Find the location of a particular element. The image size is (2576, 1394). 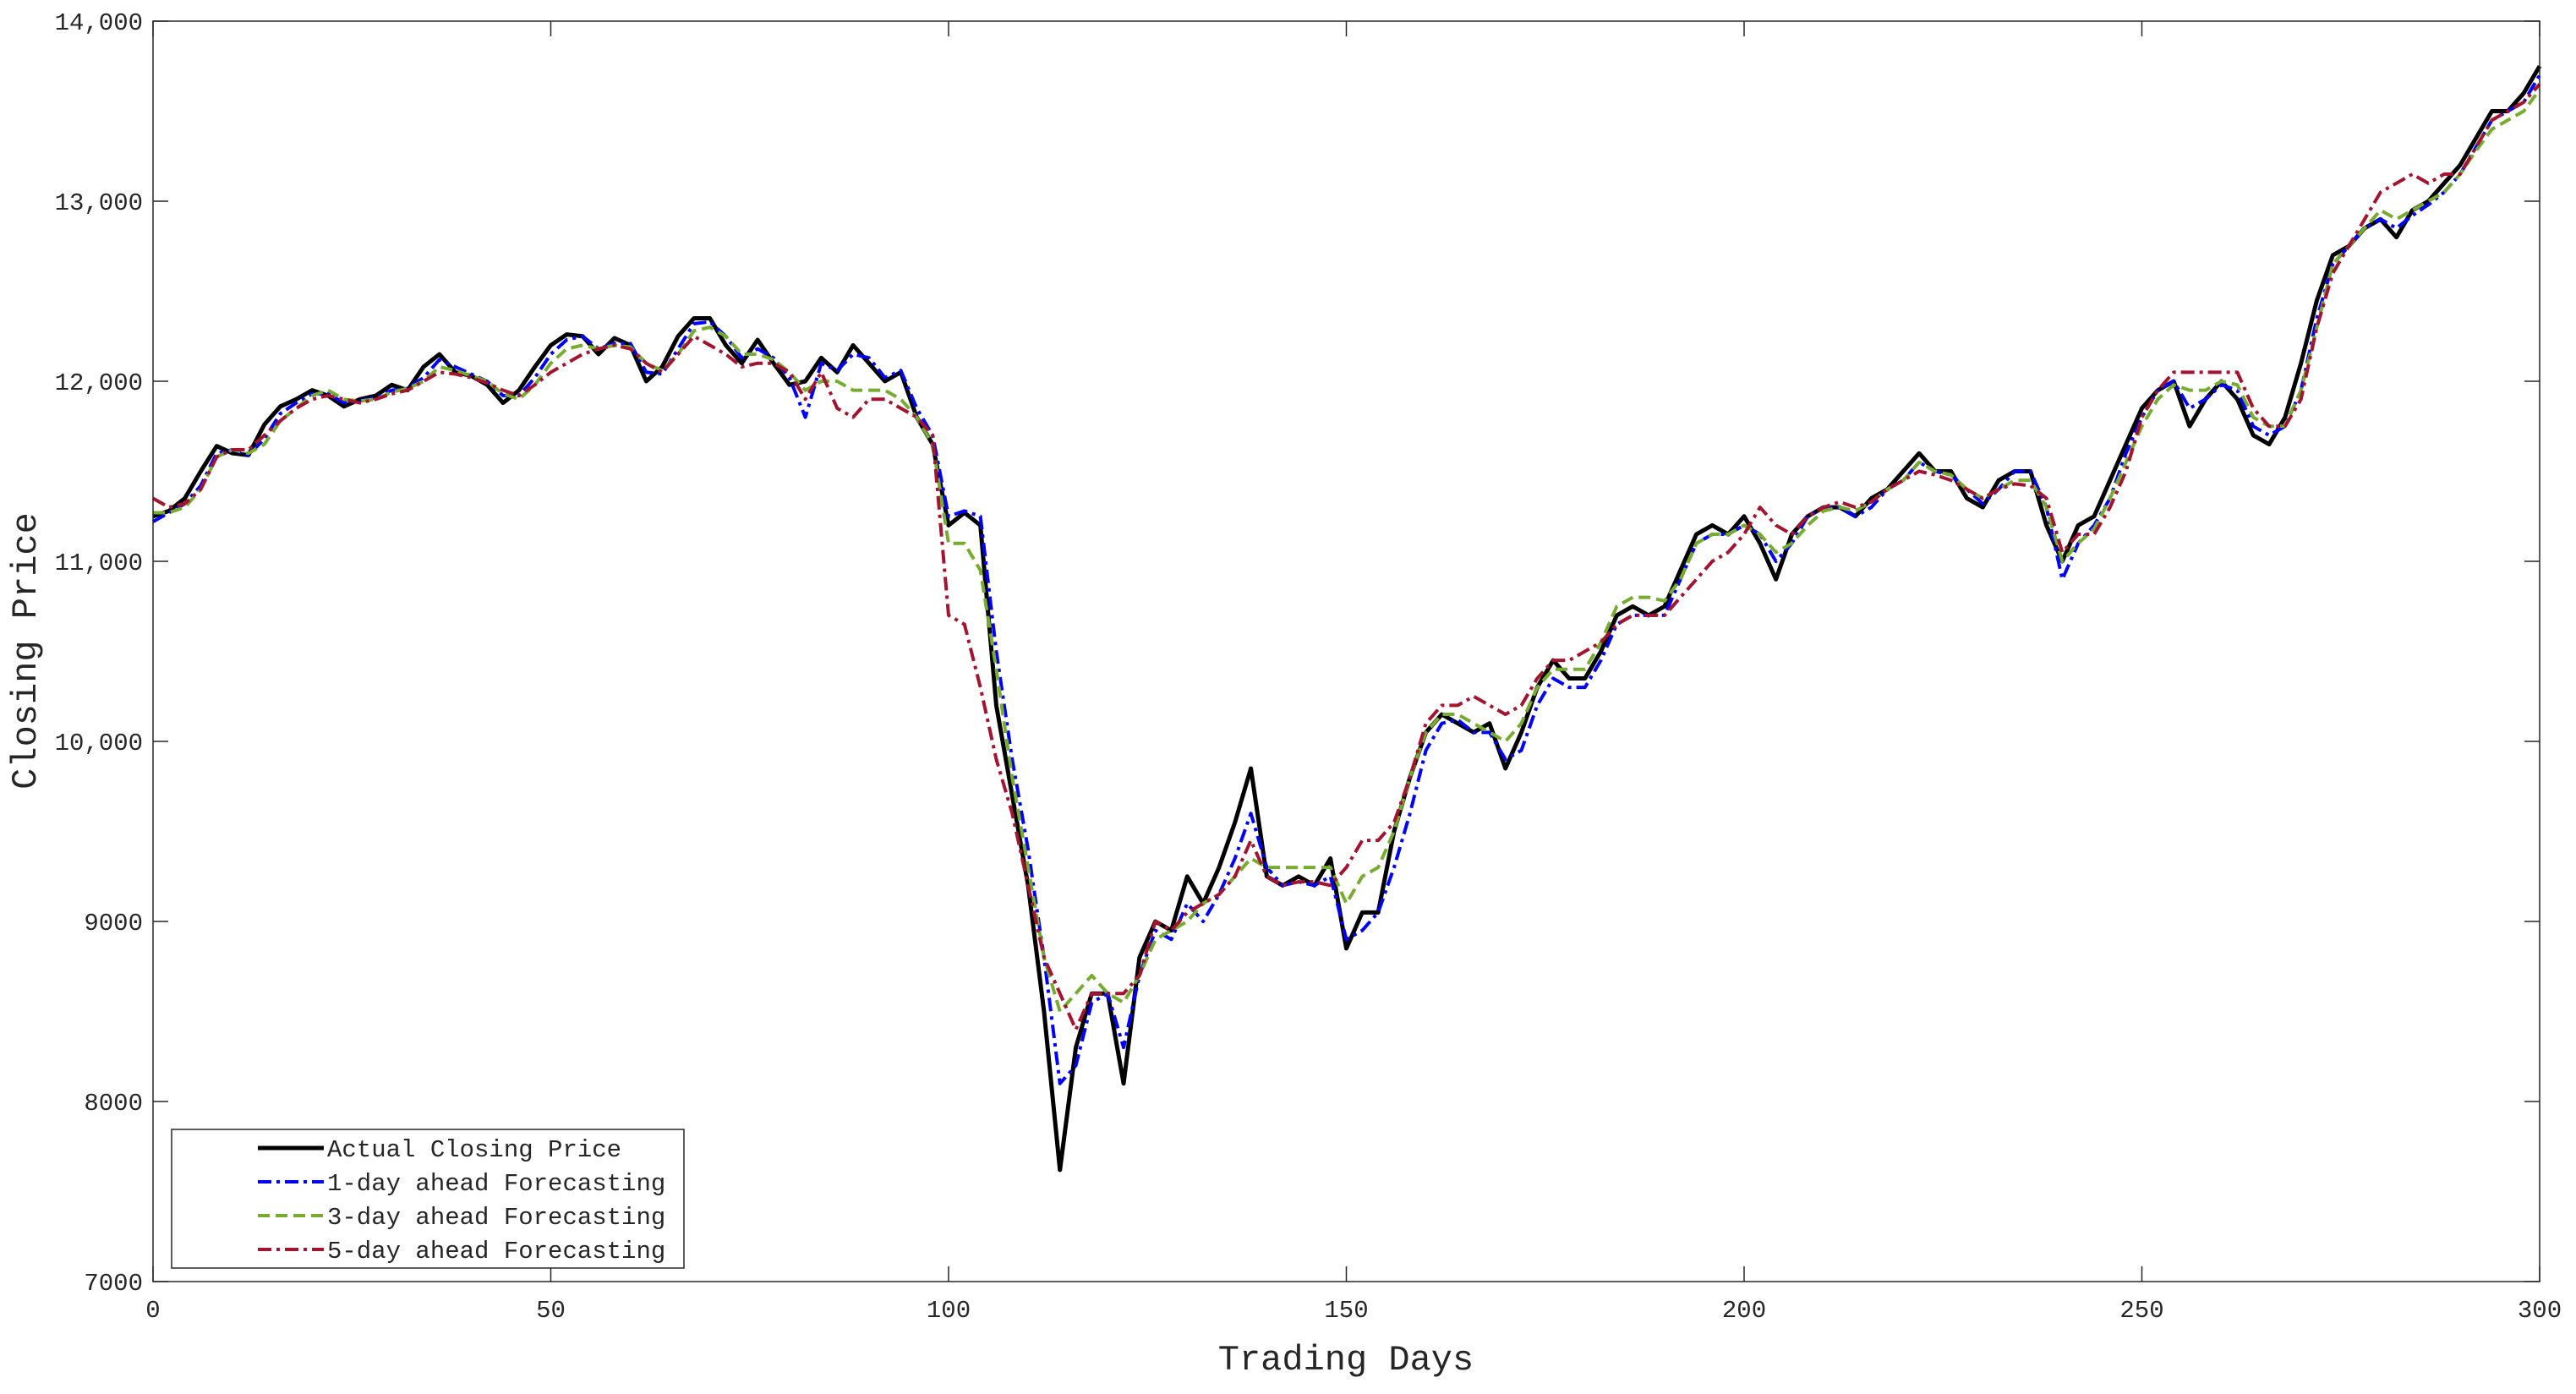

x-tick-label: 100 is located at coordinates (949, 1311).